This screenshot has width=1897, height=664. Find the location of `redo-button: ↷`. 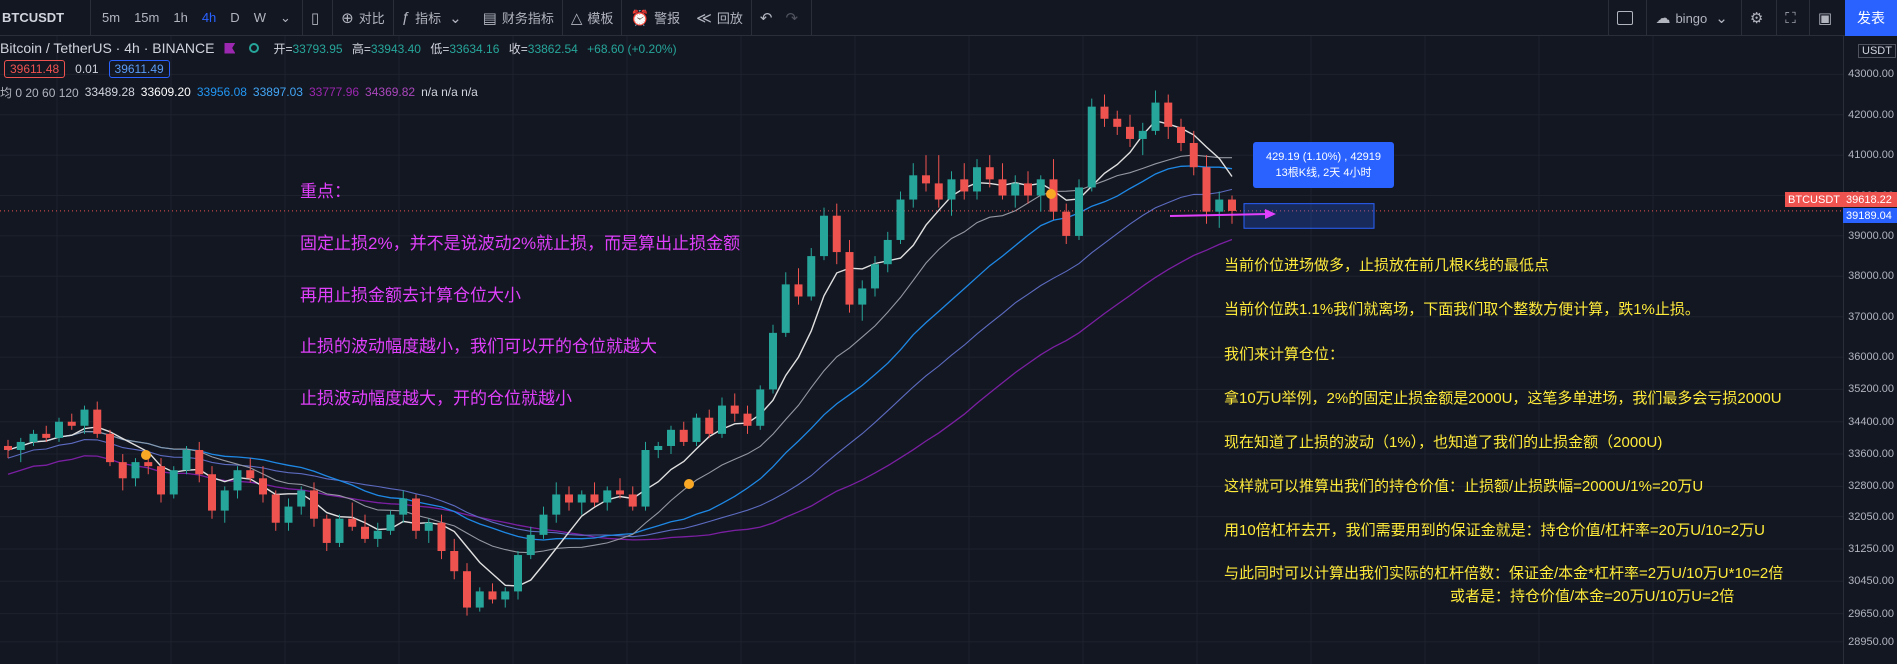

redo-button: ↷ is located at coordinates (798, 18).